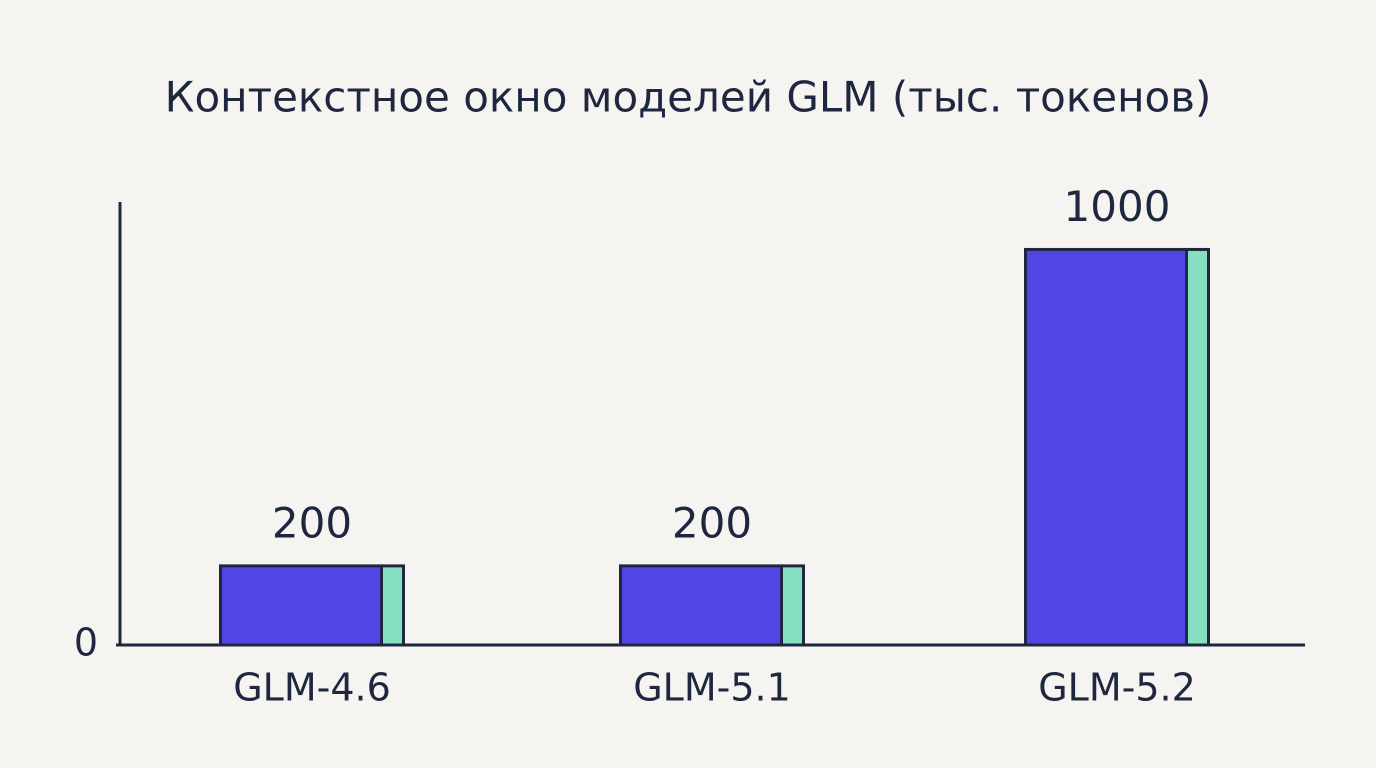 The image size is (1376, 768). What do you see at coordinates (712, 688) in the screenshot?
I see `x-tick-label: GLM-5.1` at bounding box center [712, 688].